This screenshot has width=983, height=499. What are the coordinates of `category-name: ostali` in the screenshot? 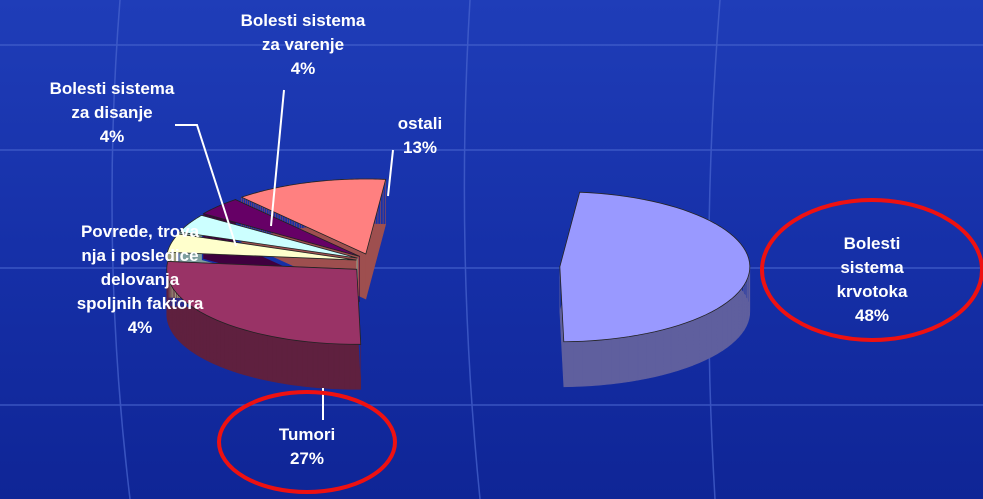 It's located at (420, 123).